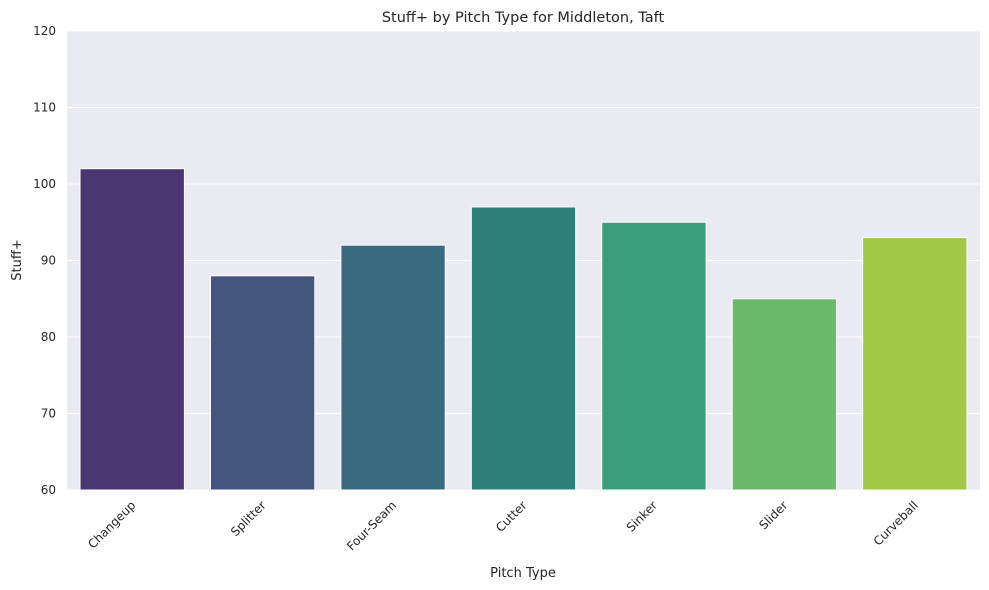 Image resolution: width=989 pixels, height=590 pixels. What do you see at coordinates (511, 516) in the screenshot?
I see `x-tick-label: Cutter` at bounding box center [511, 516].